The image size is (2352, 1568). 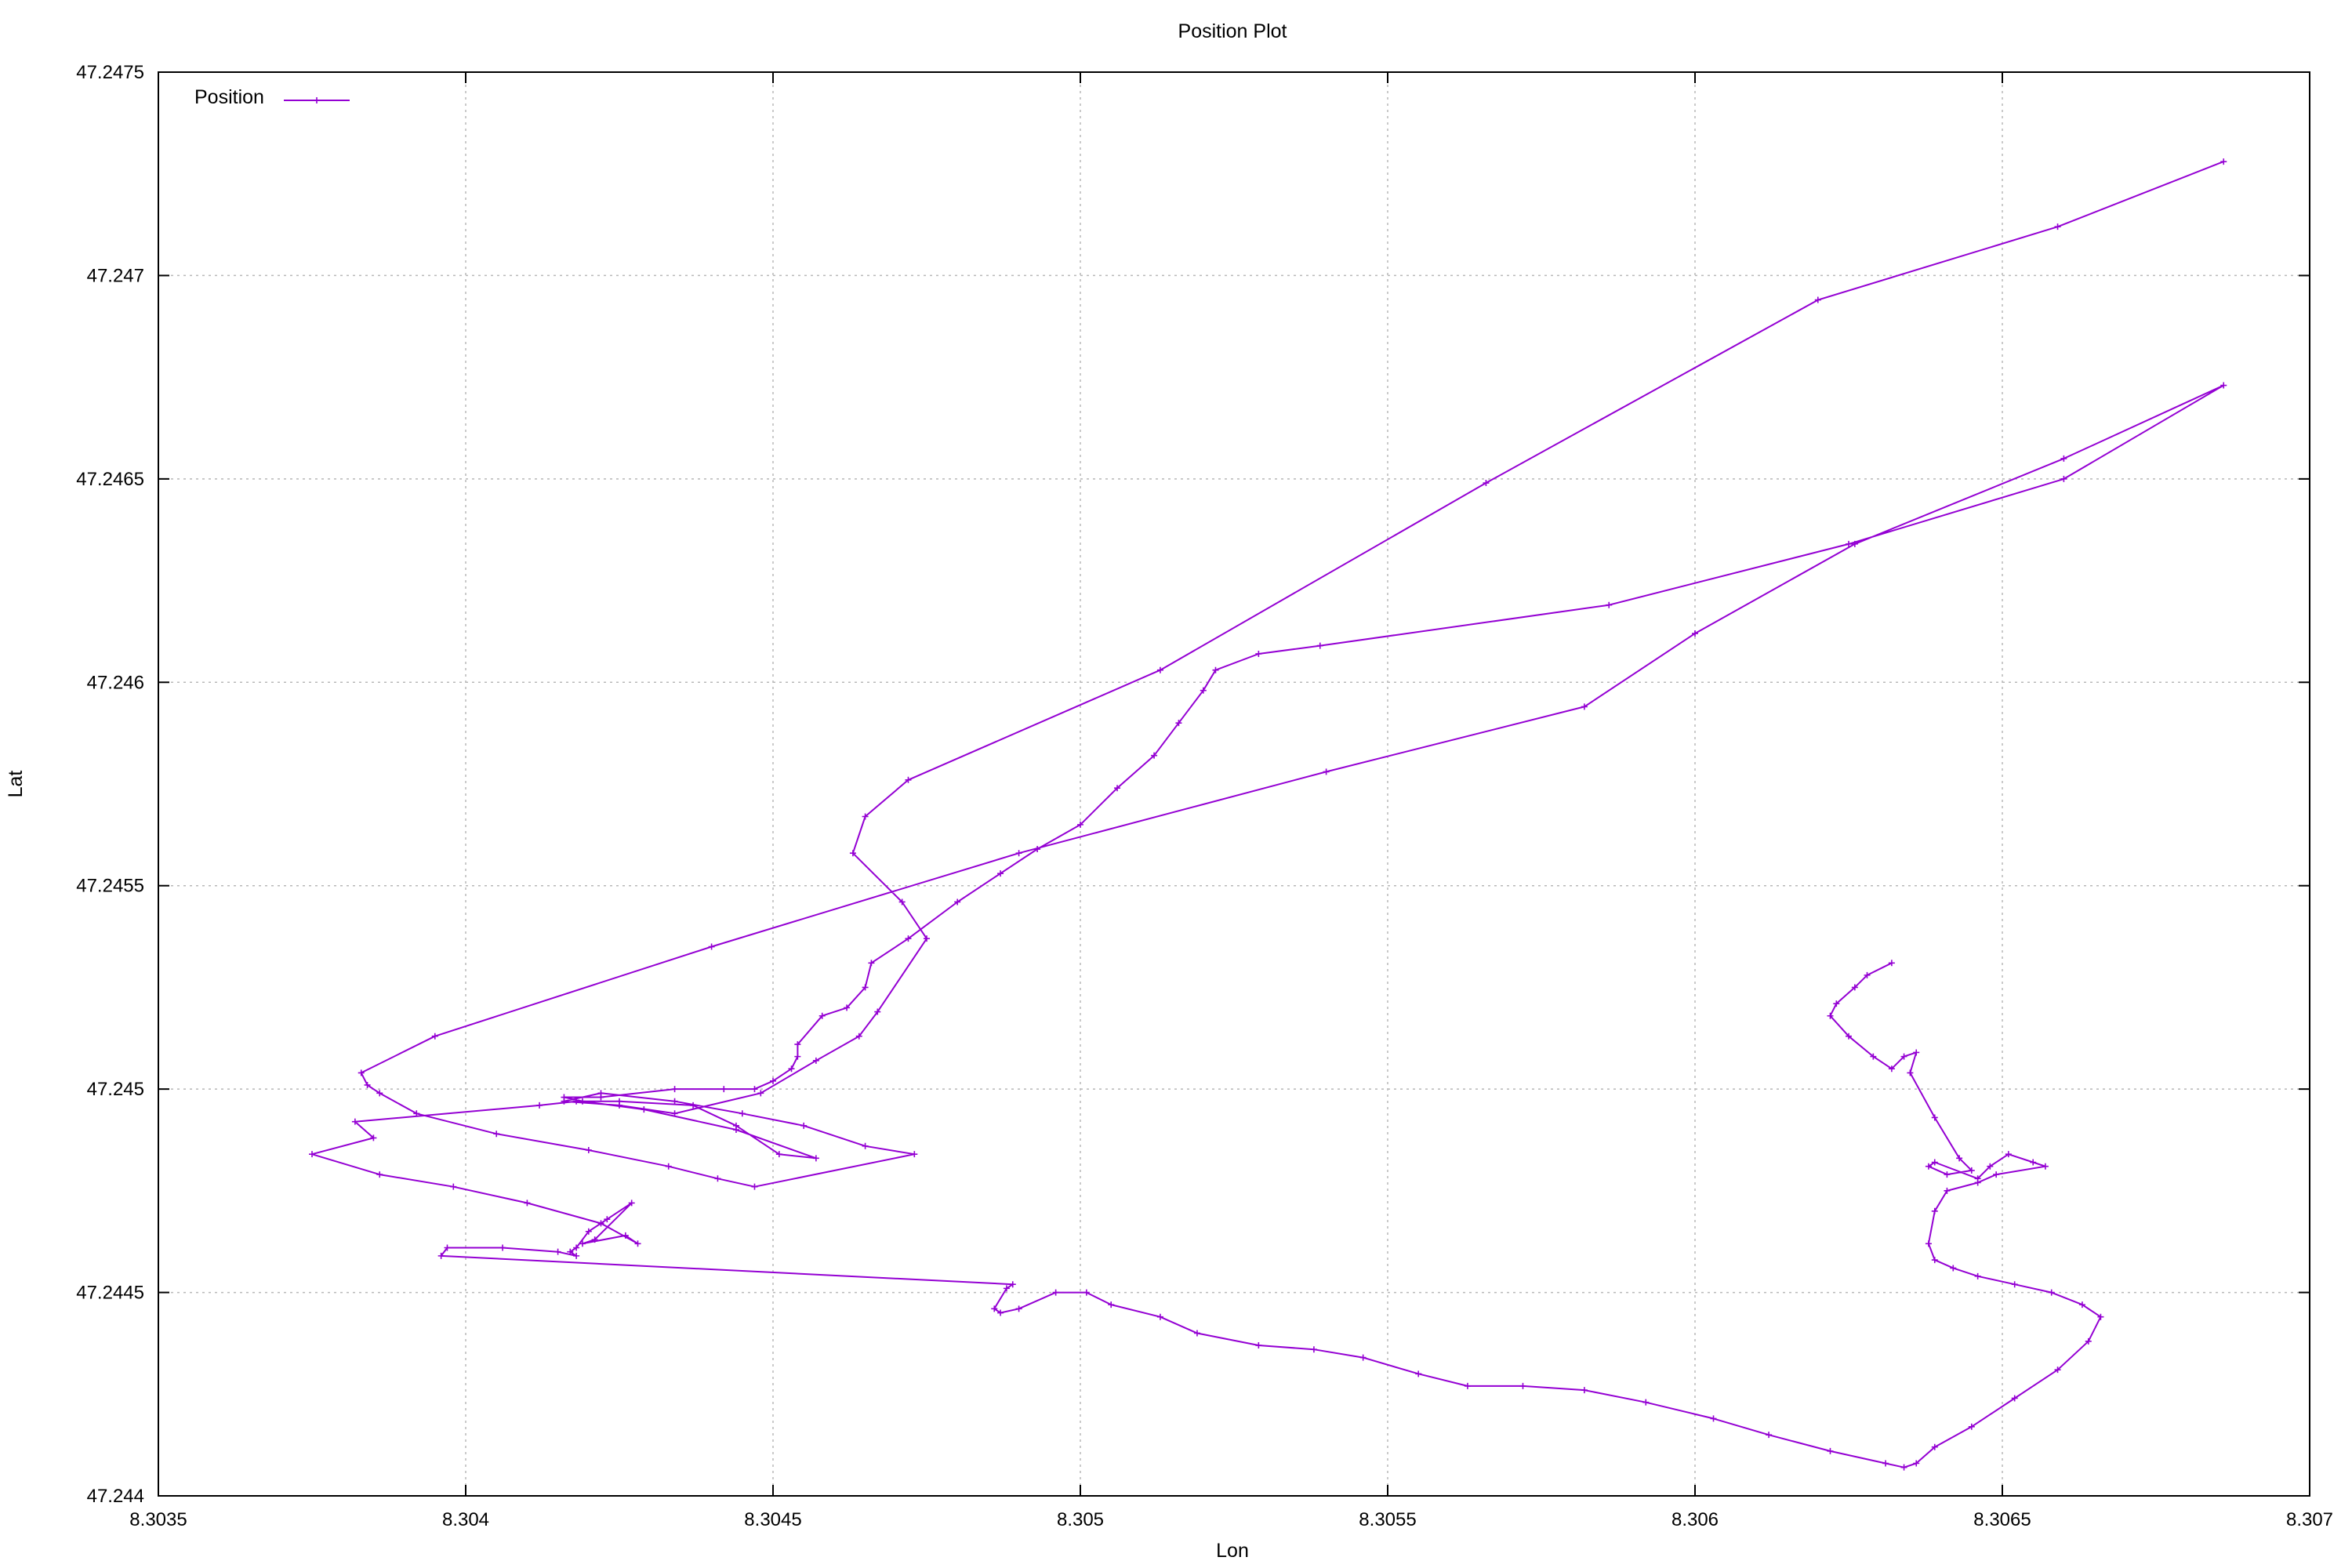 I want to click on chart-title: Position Plot, so click(x=1232, y=31).